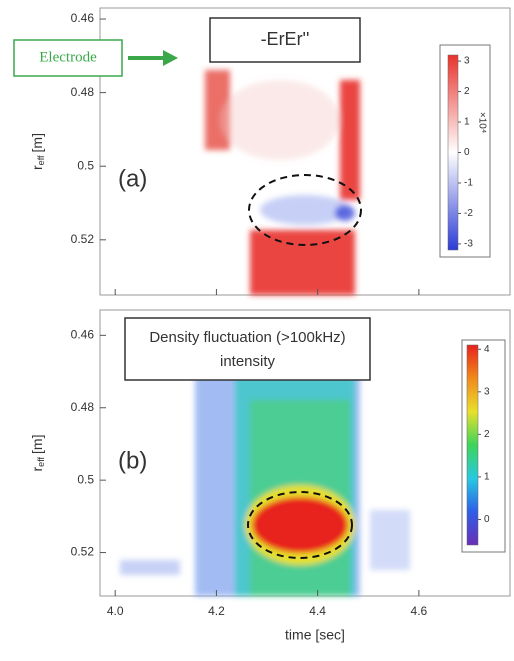 The image size is (514, 661). I want to click on annotation: Electrode, so click(68, 57).